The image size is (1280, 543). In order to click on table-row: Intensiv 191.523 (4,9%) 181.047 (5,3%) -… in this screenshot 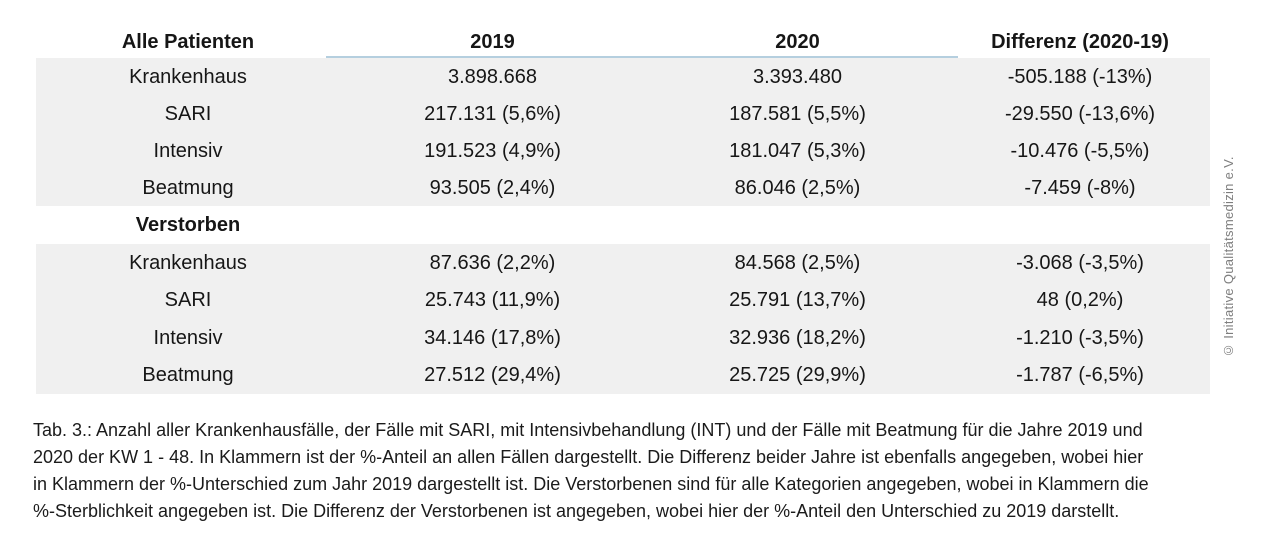, I will do `click(623, 150)`.